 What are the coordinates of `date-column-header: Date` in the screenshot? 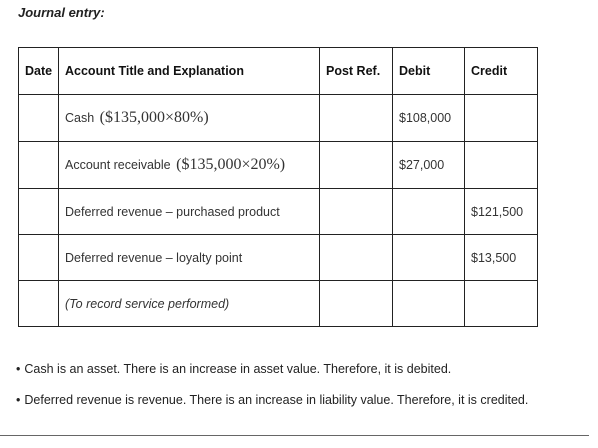 It's located at (38, 71).